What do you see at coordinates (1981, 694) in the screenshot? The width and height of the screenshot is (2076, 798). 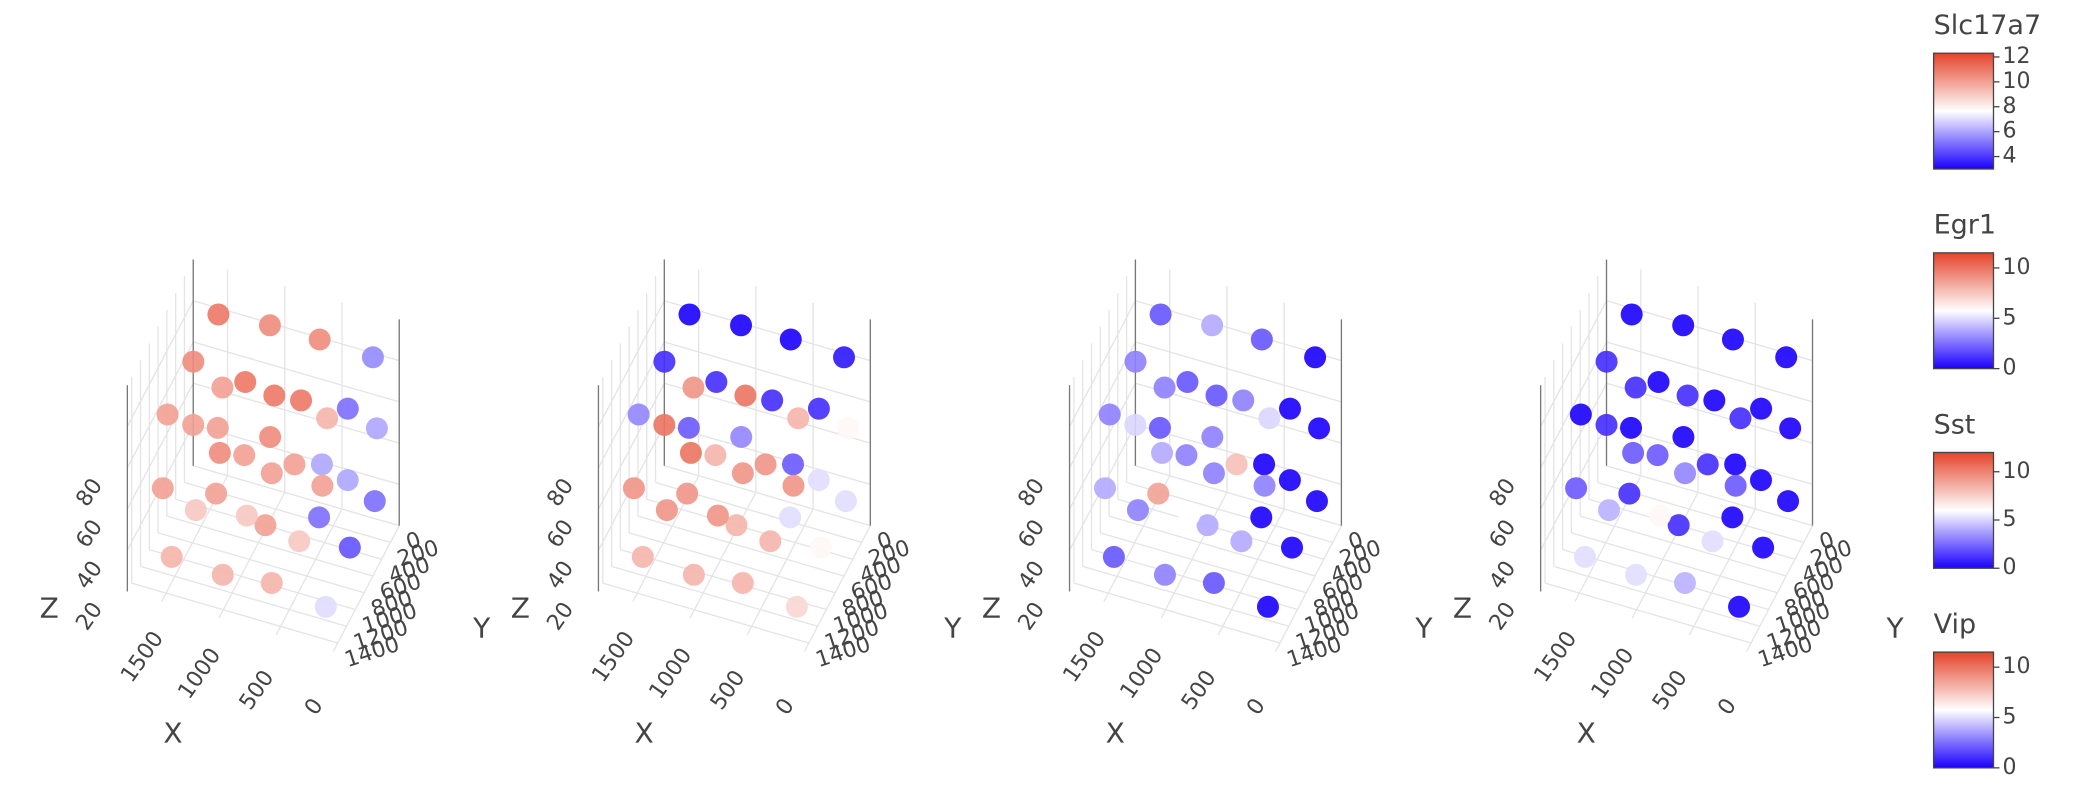 I see `colorbar: Vip 0 5 10` at bounding box center [1981, 694].